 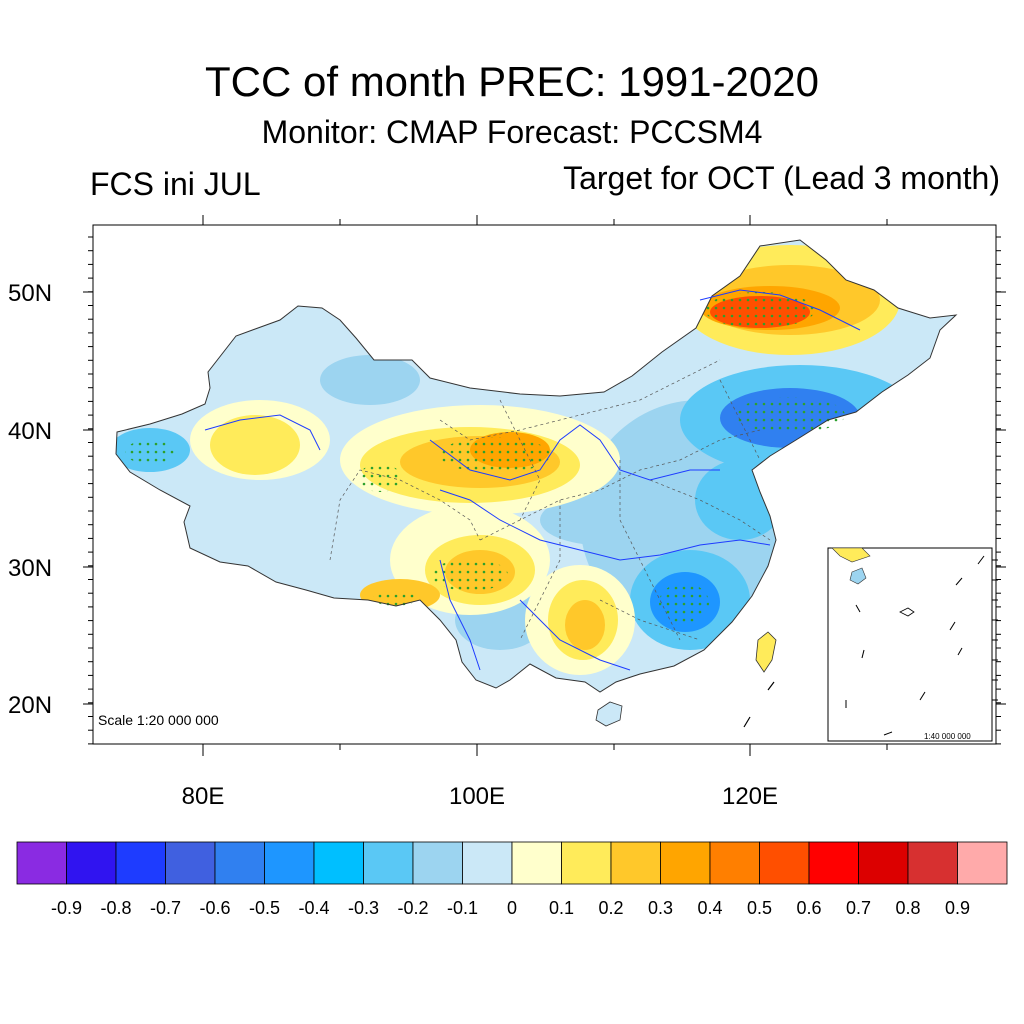 What do you see at coordinates (165, 908) in the screenshot?
I see `colorbar-label: -0.7` at bounding box center [165, 908].